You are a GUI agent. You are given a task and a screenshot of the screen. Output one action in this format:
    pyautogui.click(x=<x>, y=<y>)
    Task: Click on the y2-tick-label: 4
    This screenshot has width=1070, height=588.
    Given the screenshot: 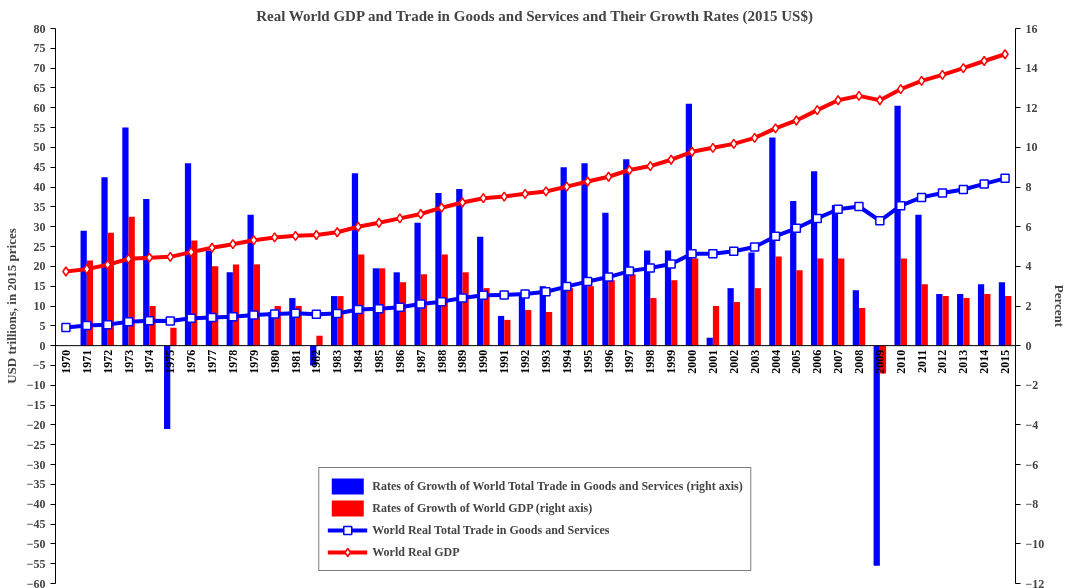 What is the action you would take?
    pyautogui.click(x=1028, y=266)
    